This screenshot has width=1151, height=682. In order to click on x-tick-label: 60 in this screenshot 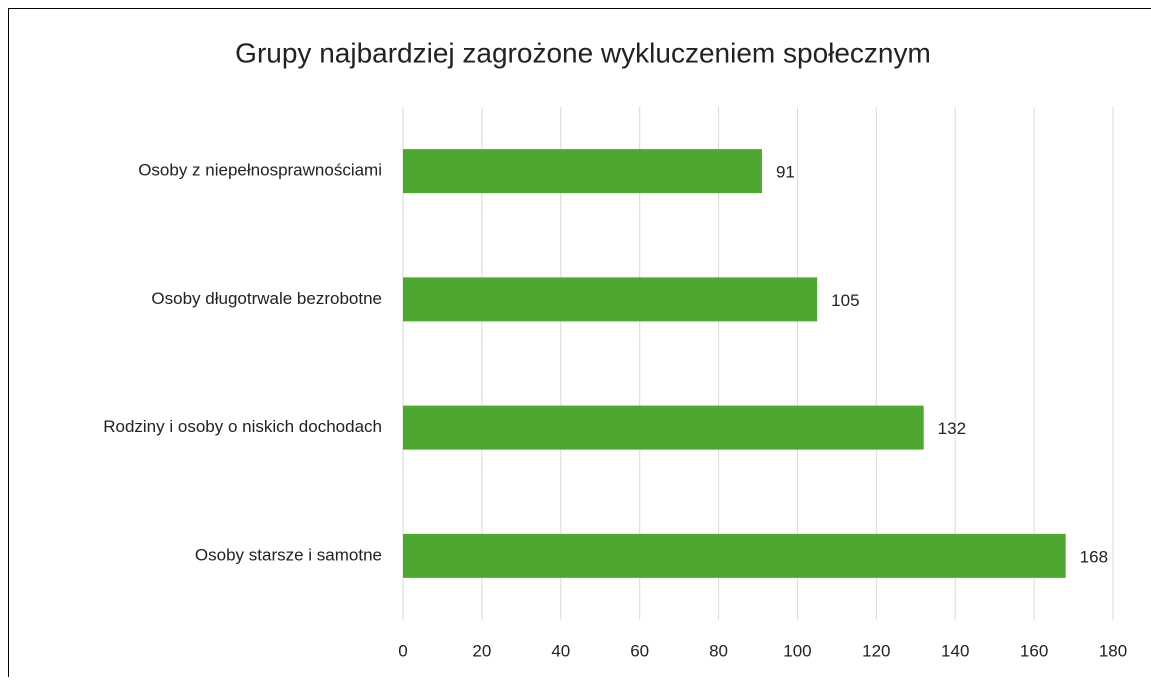, I will do `click(639, 650)`.